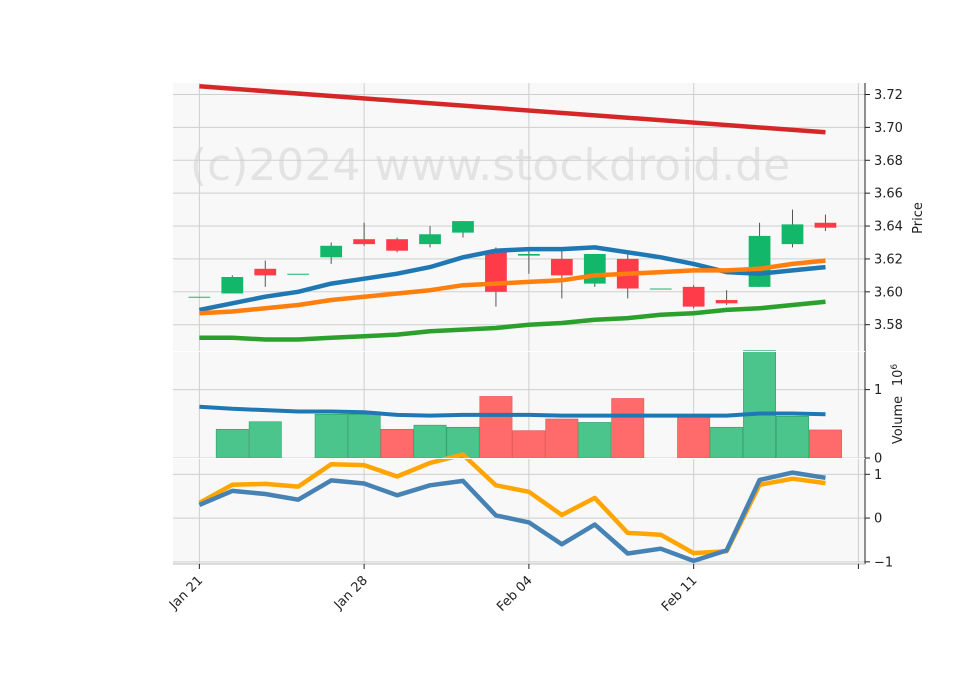 The image size is (960, 690). I want to click on volume-panel, so click(520, 404).